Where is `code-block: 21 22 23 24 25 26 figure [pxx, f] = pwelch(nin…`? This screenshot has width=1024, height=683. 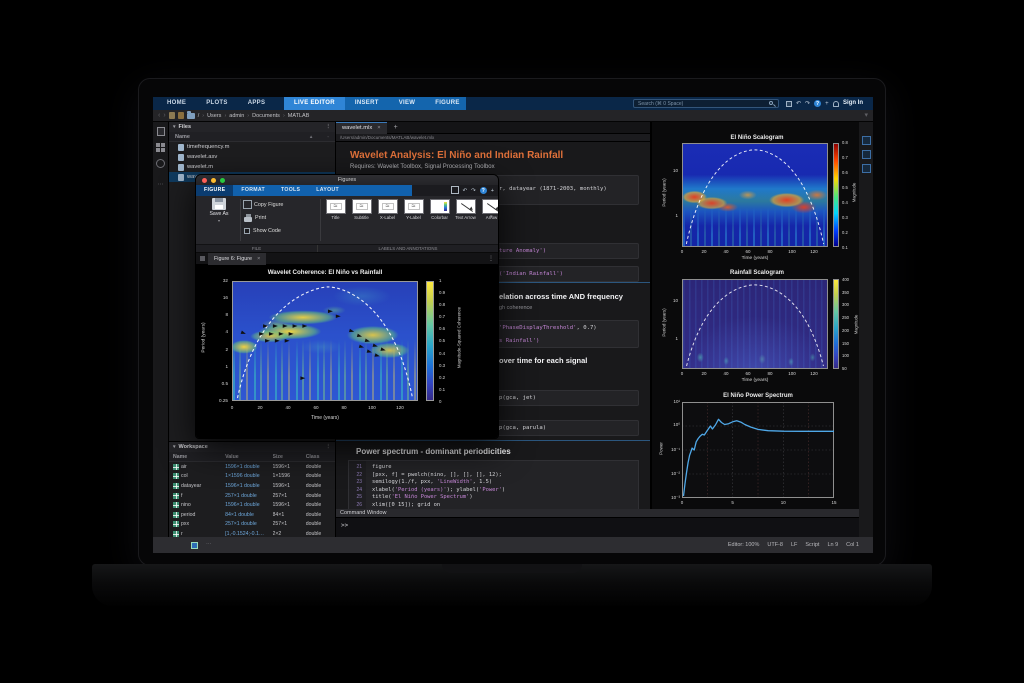
code-block: 21 22 23 24 25 26 figure [pxx, f] = pwelch(nin… is located at coordinates (493, 484).